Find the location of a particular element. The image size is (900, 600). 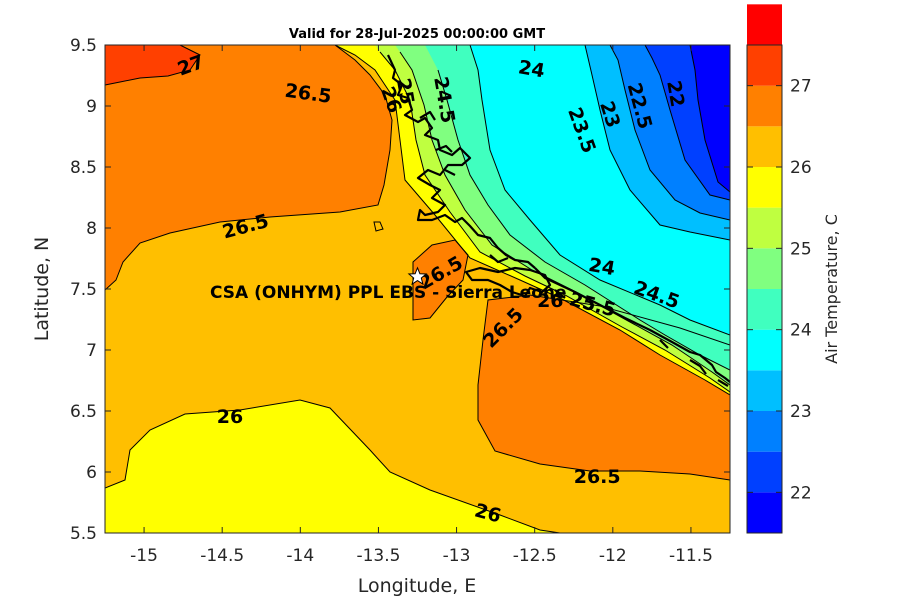

colorbar-tick-label: 23 is located at coordinates (801, 412).